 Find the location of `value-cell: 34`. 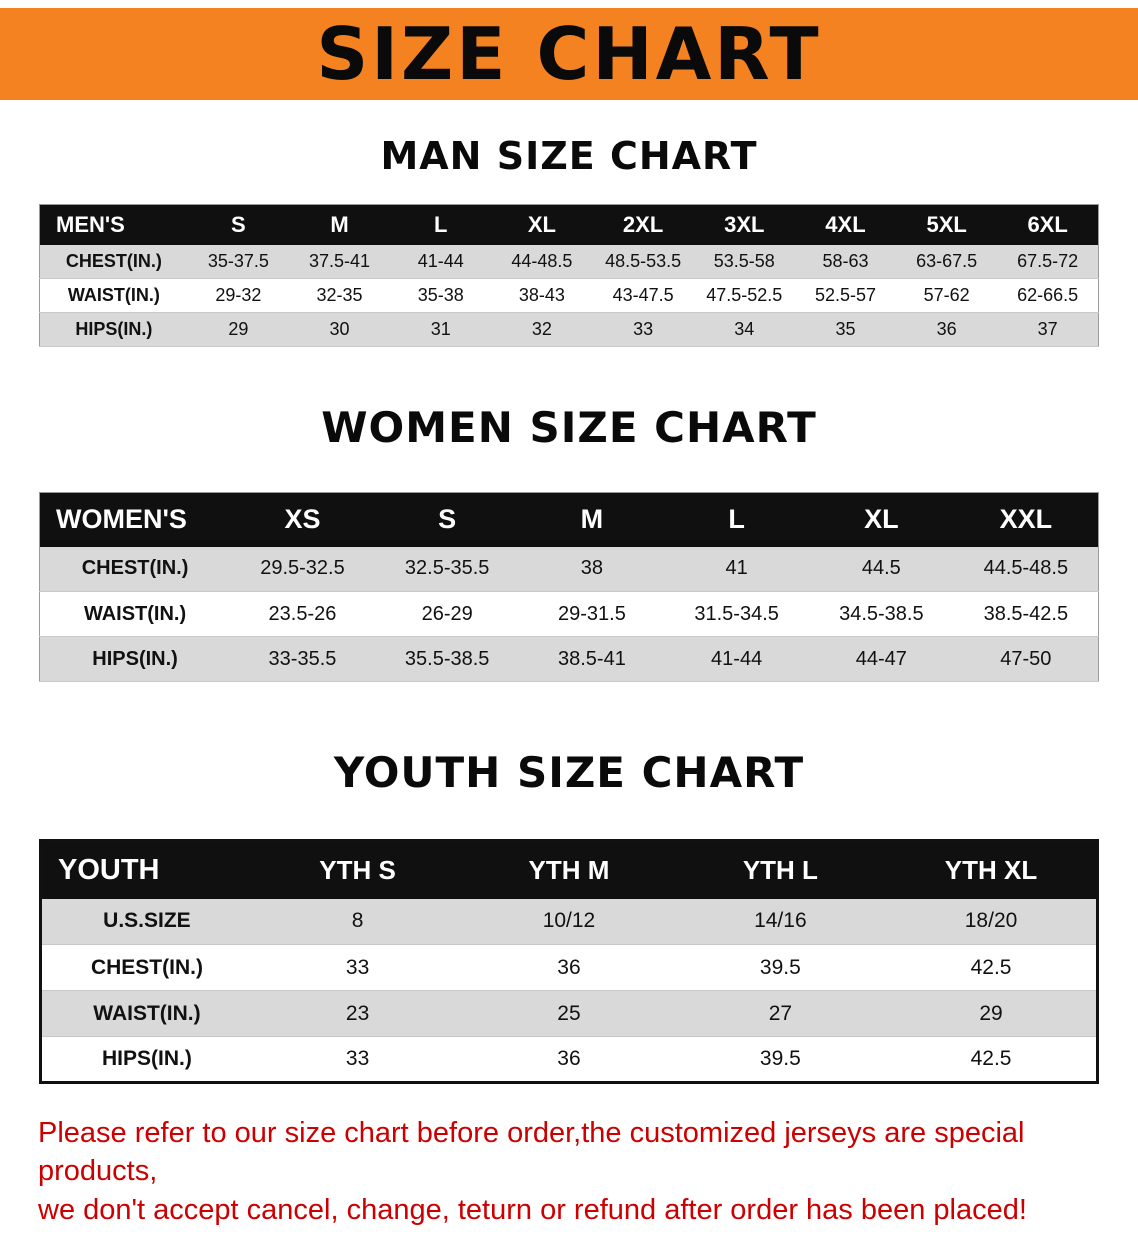

value-cell: 34 is located at coordinates (744, 329).